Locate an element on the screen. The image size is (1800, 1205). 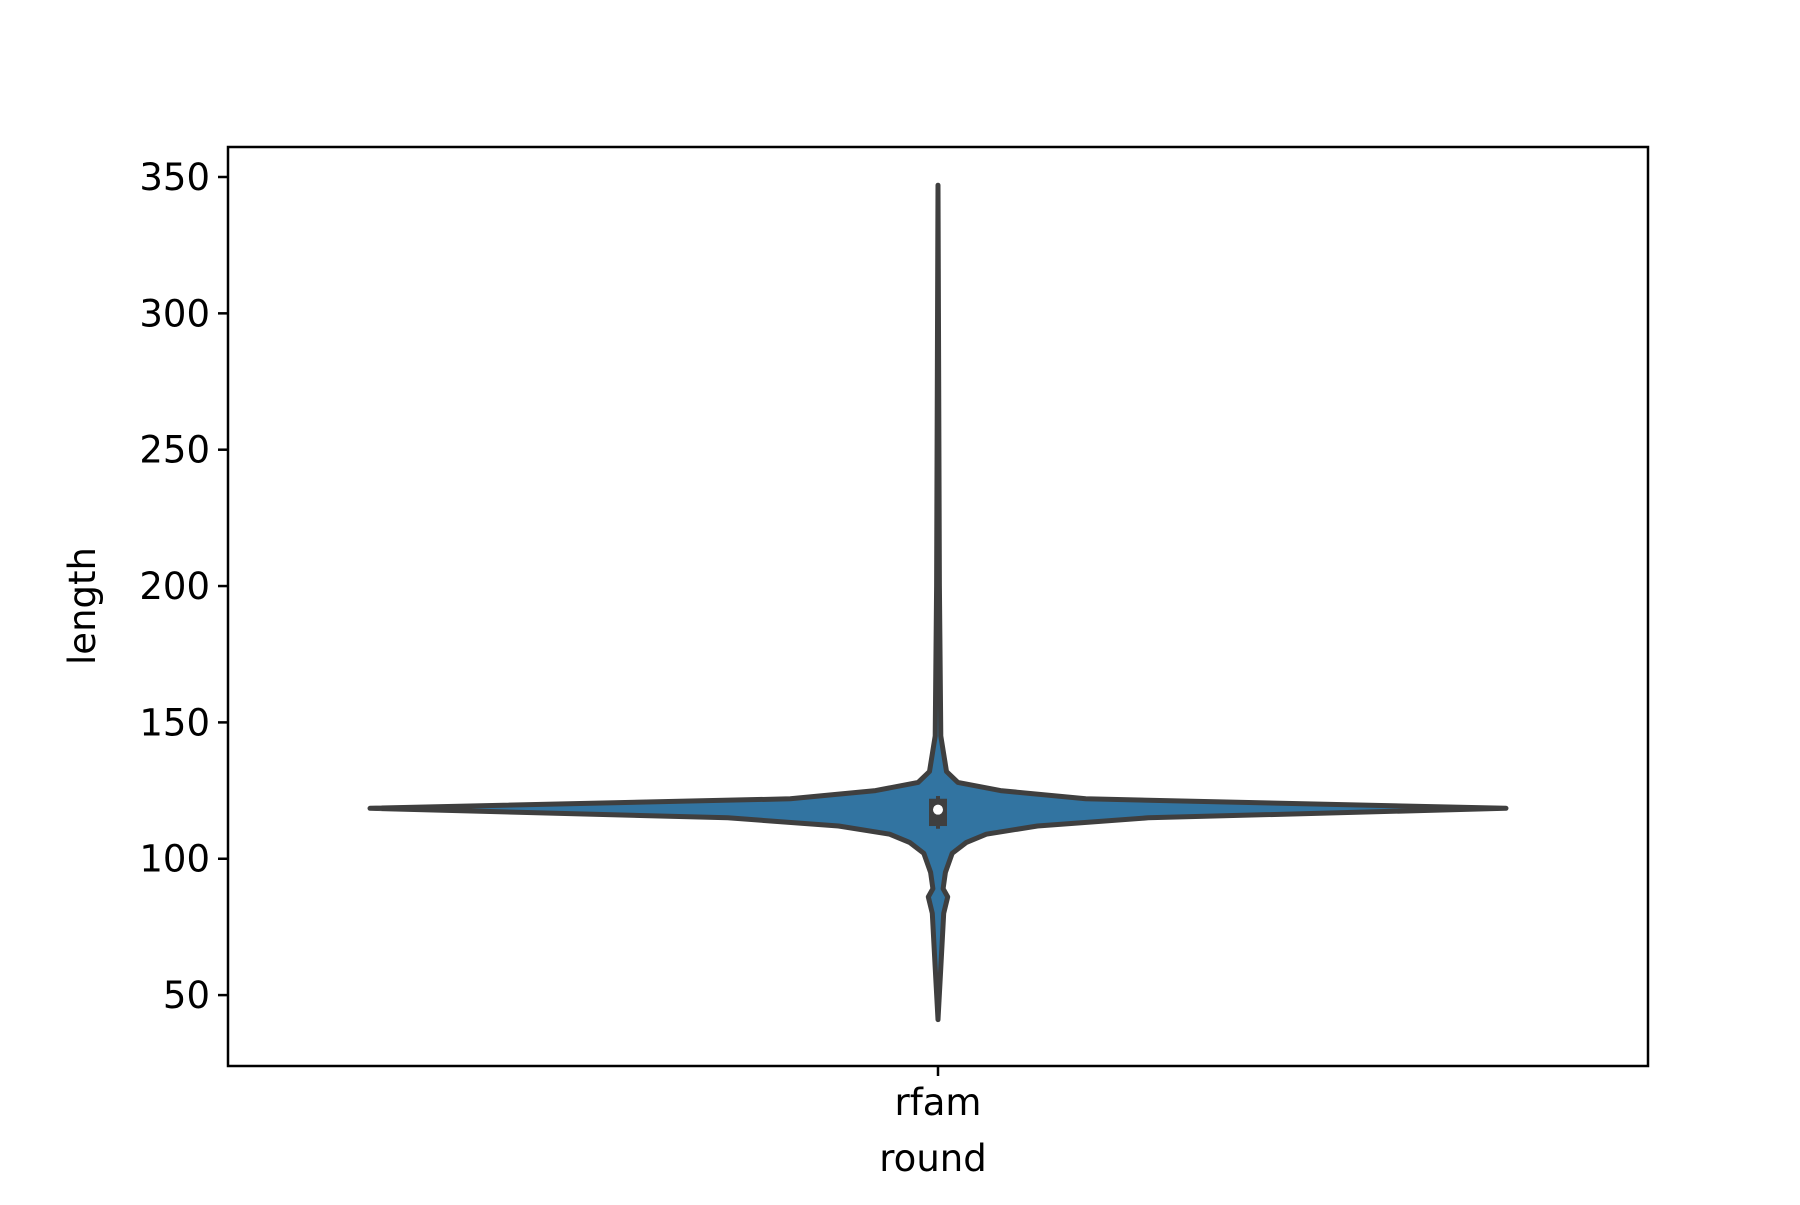
x-tick-label: rfam is located at coordinates (938, 1102).